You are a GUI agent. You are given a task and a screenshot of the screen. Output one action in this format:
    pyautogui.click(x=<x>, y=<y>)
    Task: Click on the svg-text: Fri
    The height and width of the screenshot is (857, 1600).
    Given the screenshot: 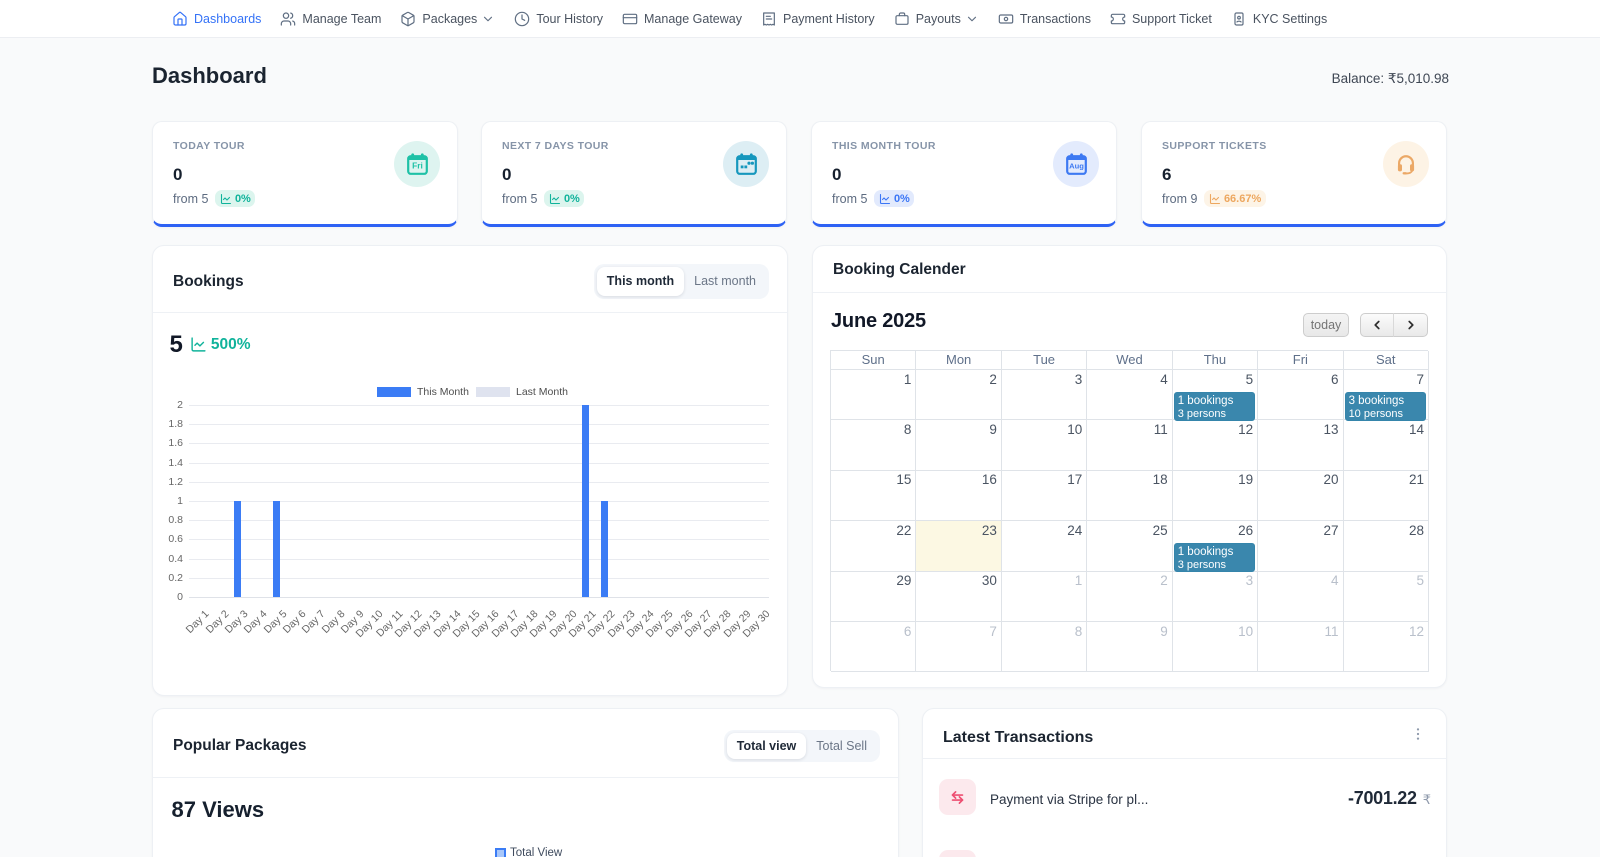 What is the action you would take?
    pyautogui.click(x=417, y=166)
    